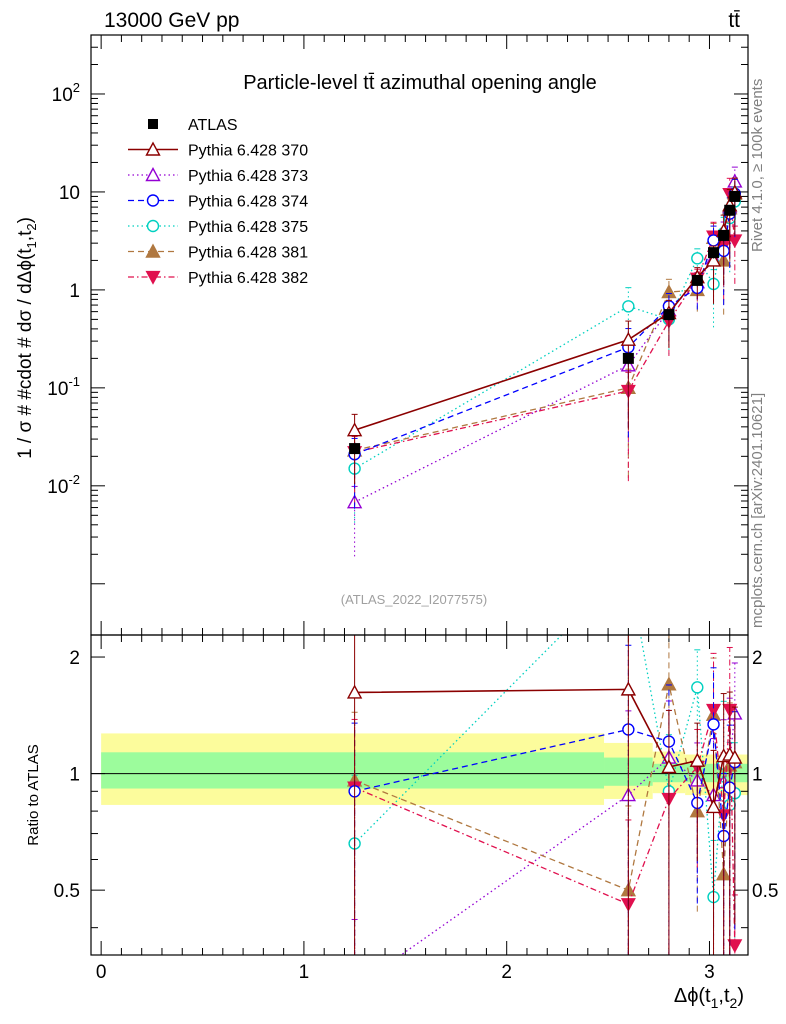 Image resolution: width=786 pixels, height=1024 pixels. I want to click on rivet-version-label: Rivet 4.1.0, ≥ 100k events, so click(757, 165).